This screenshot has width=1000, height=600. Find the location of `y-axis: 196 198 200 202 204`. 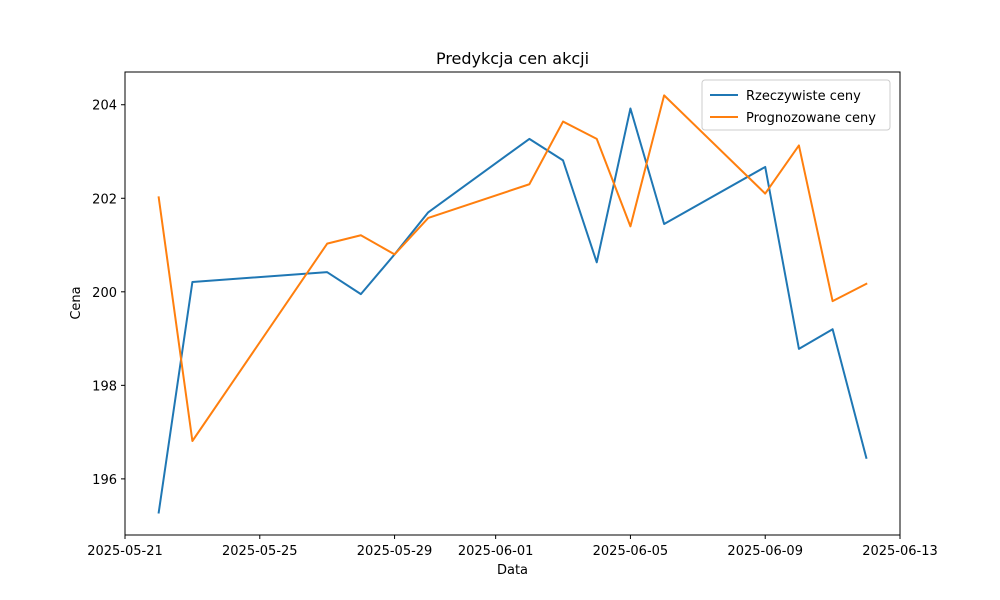

y-axis: 196 198 200 202 204 is located at coordinates (108, 293).